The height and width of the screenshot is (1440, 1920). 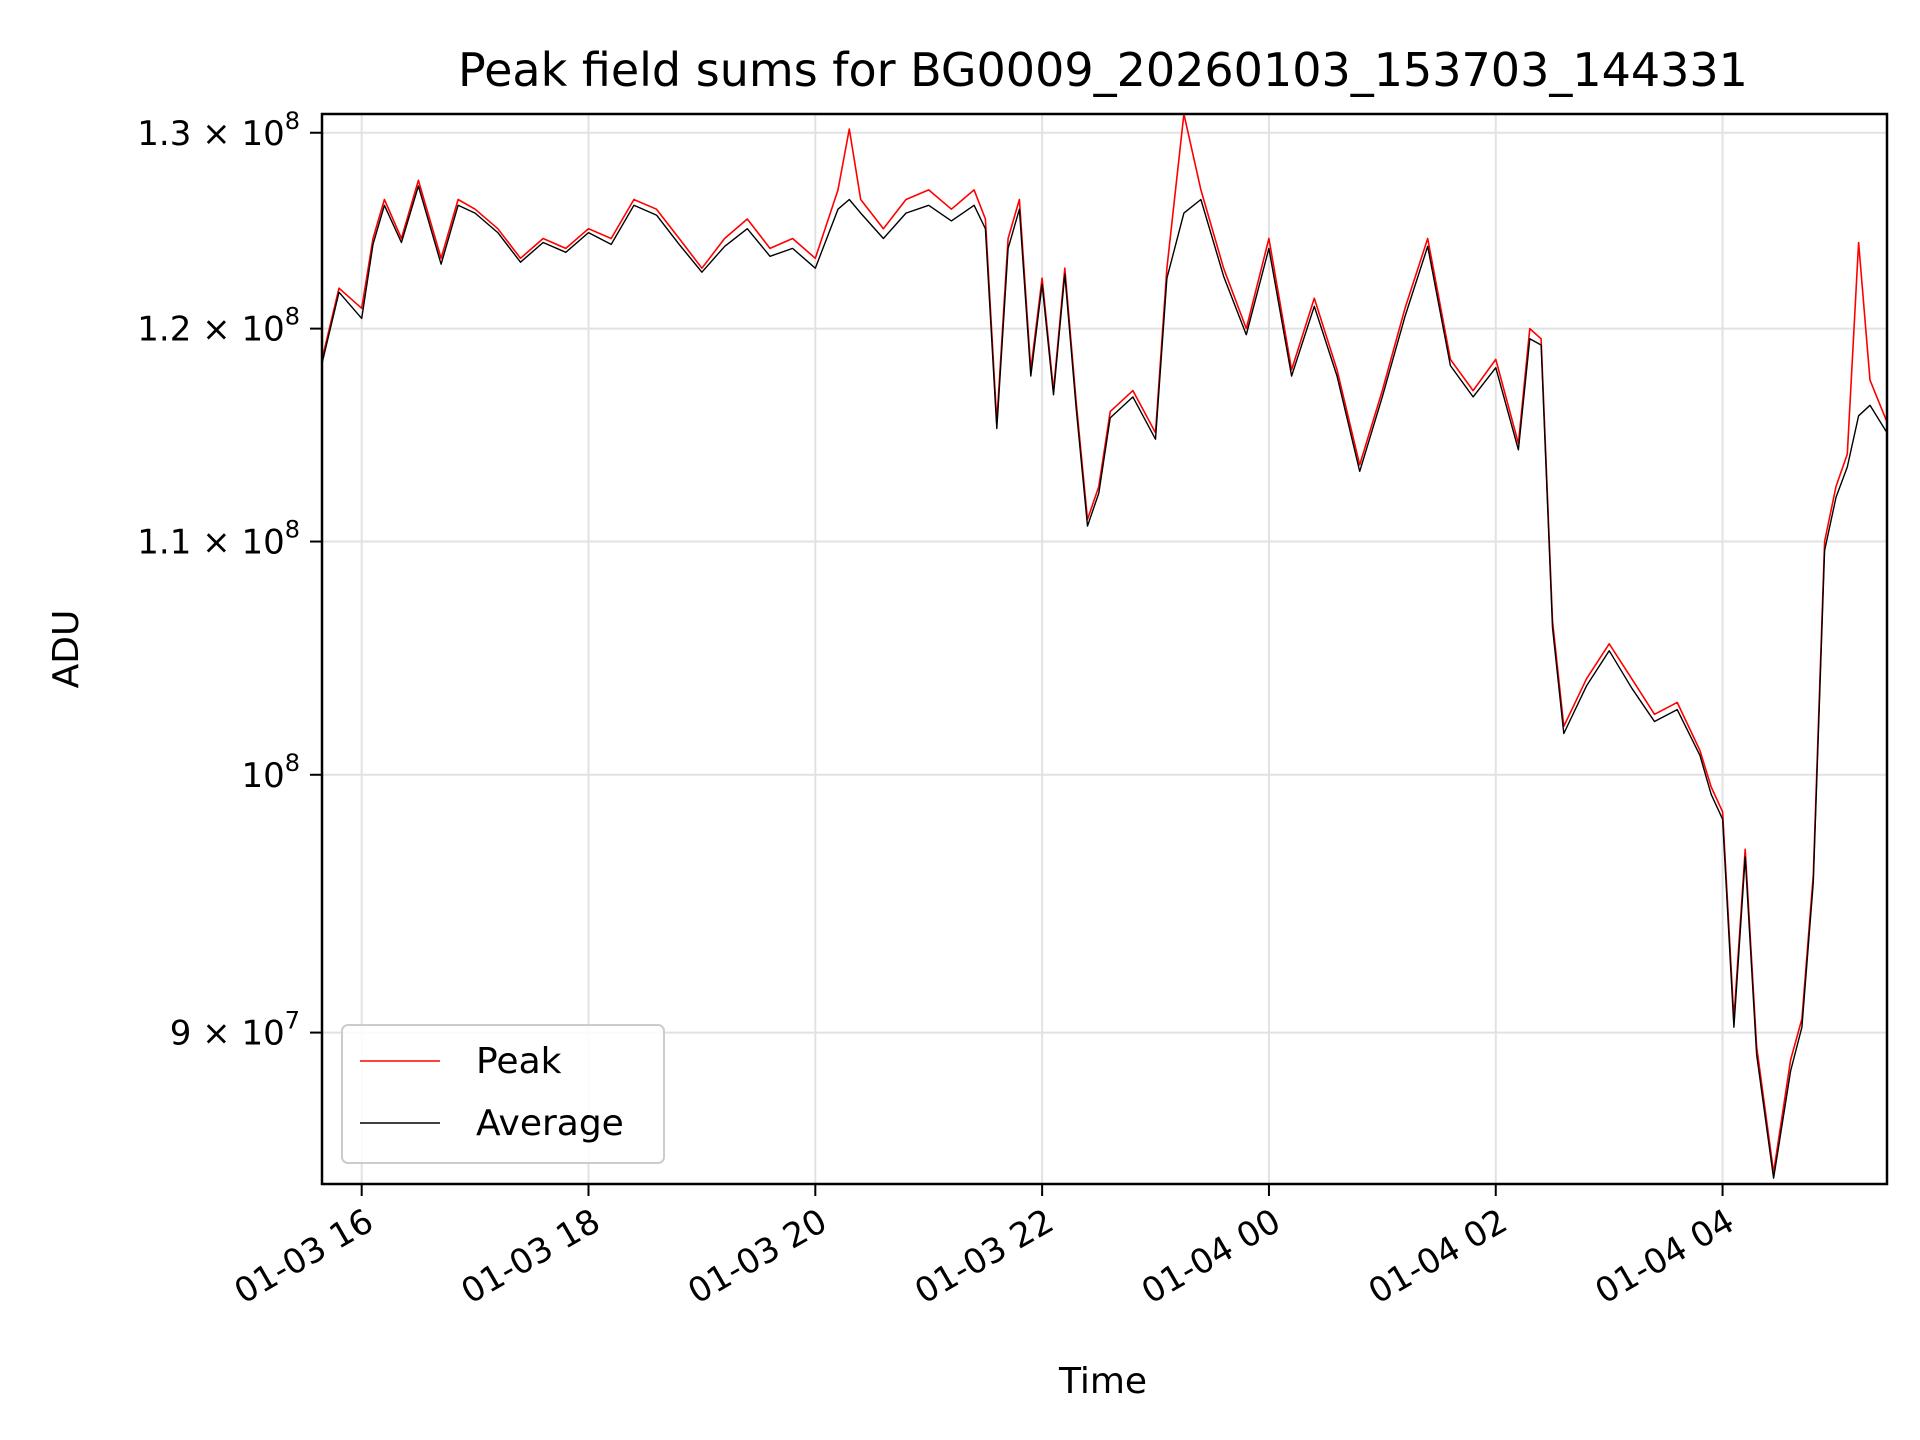 I want to click on legend: Peak Average, so click(x=503, y=1094).